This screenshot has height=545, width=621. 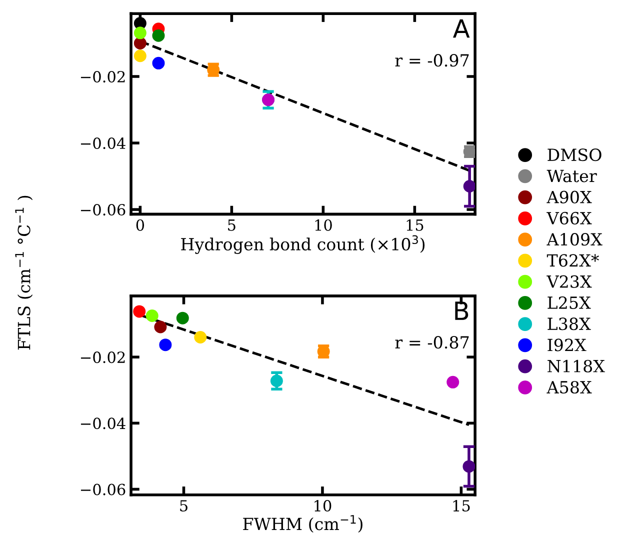 I want to click on annotation: B, so click(x=461, y=311).